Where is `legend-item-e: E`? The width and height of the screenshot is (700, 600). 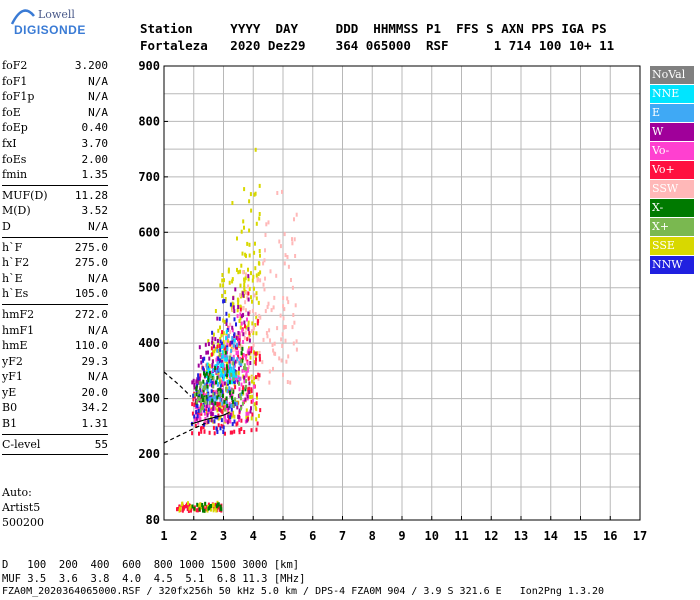
legend-item-e: E is located at coordinates (672, 113).